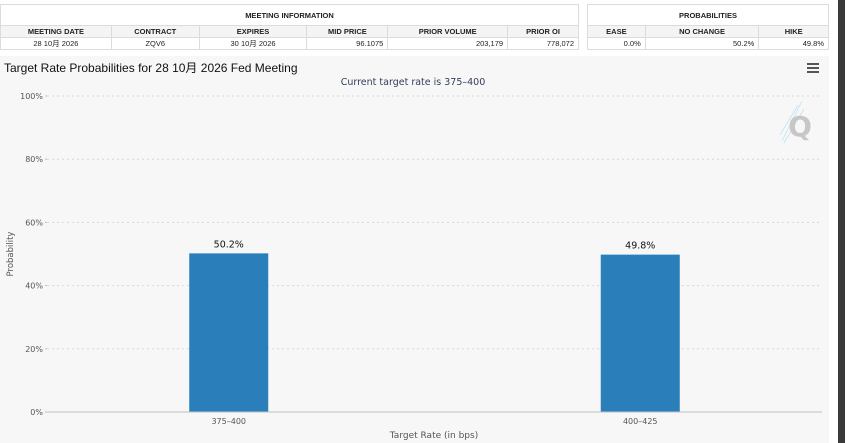 The height and width of the screenshot is (443, 865). Describe the element at coordinates (793, 43) in the screenshot. I see `hike-value: 49.8%` at that location.